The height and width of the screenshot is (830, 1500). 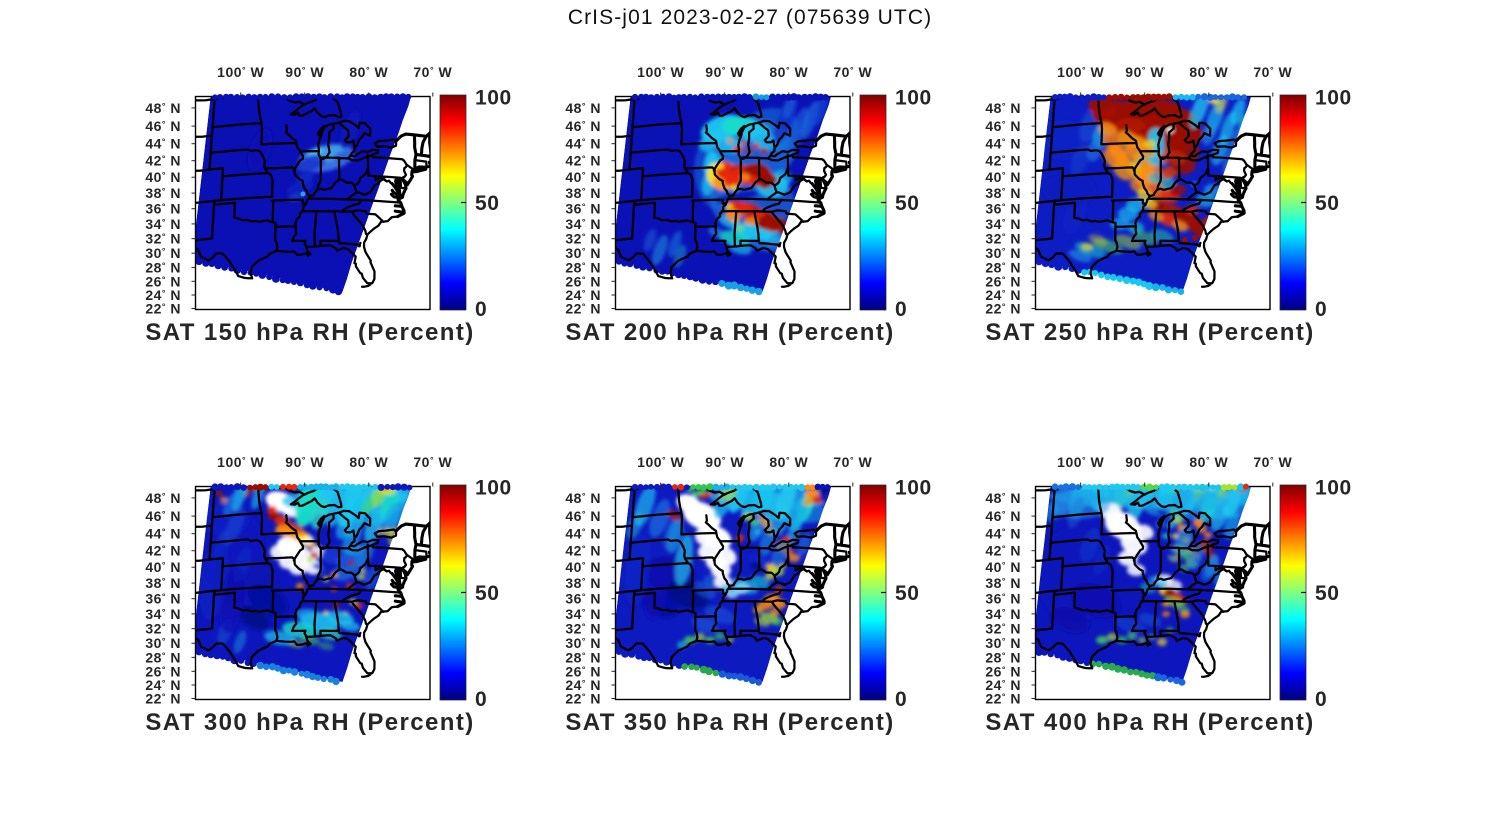 I want to click on svg-text:CrIS-j01 2023-02-27 (075639 UT: CrIS-j01 2023-02-27 (075639 UTC), so click(x=750, y=17).